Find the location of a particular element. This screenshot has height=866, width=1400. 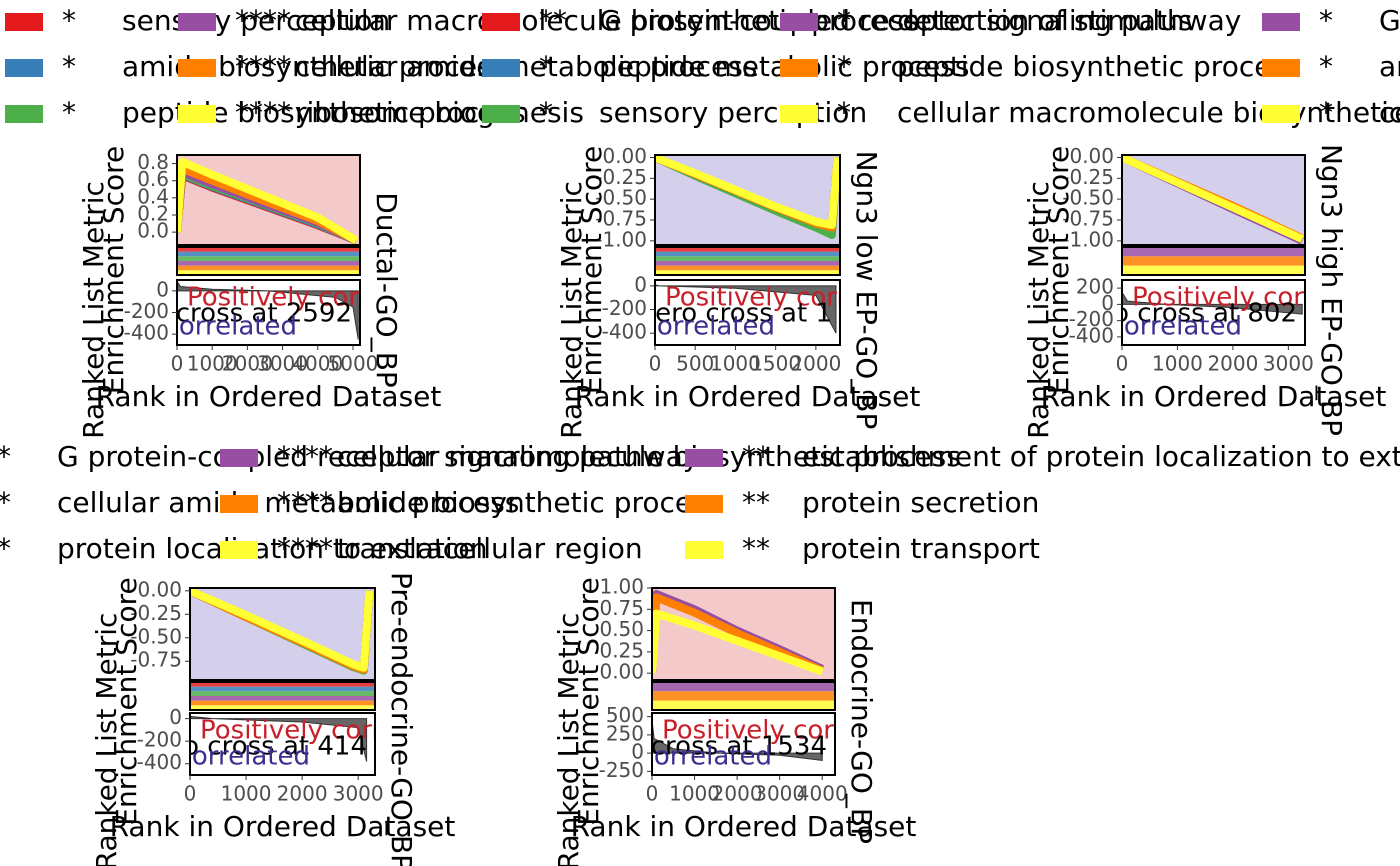

x-tick-label: 4000 is located at coordinates (822, 794).